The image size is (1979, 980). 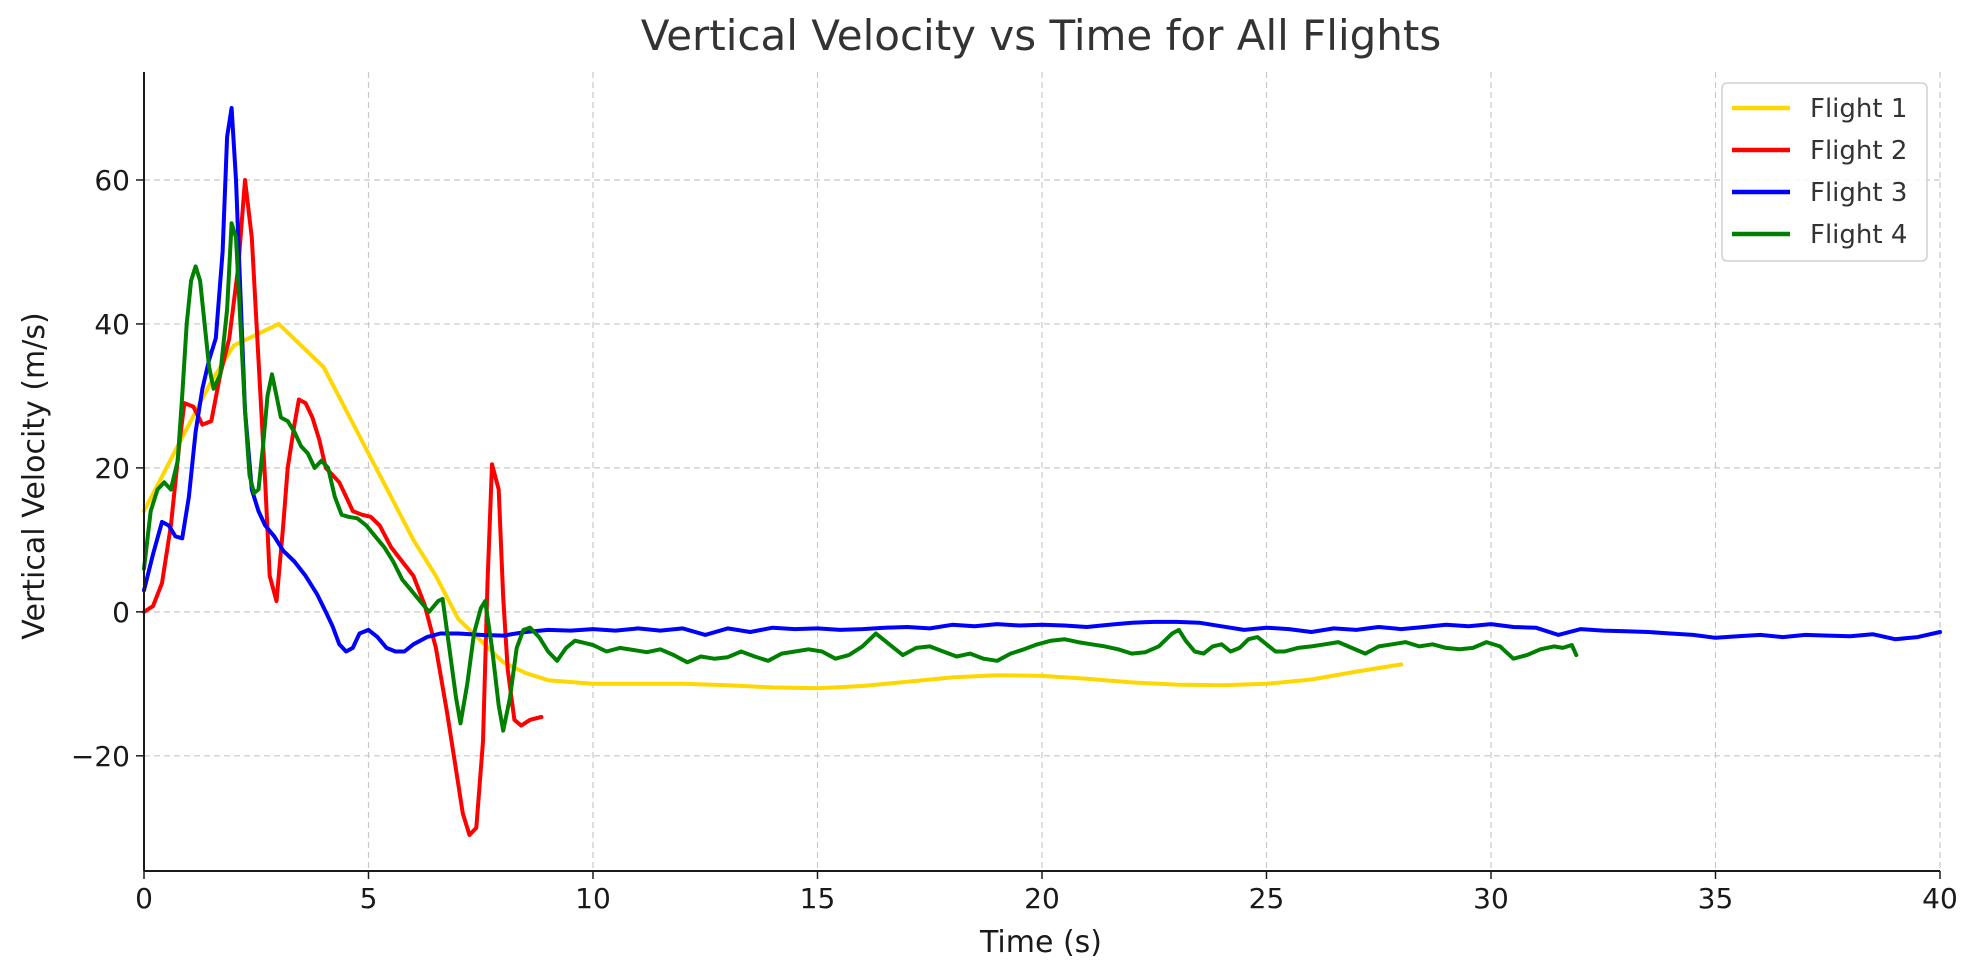 I want to click on y-axis-ticks: −20 0 20 40 60, so click(x=107, y=468).